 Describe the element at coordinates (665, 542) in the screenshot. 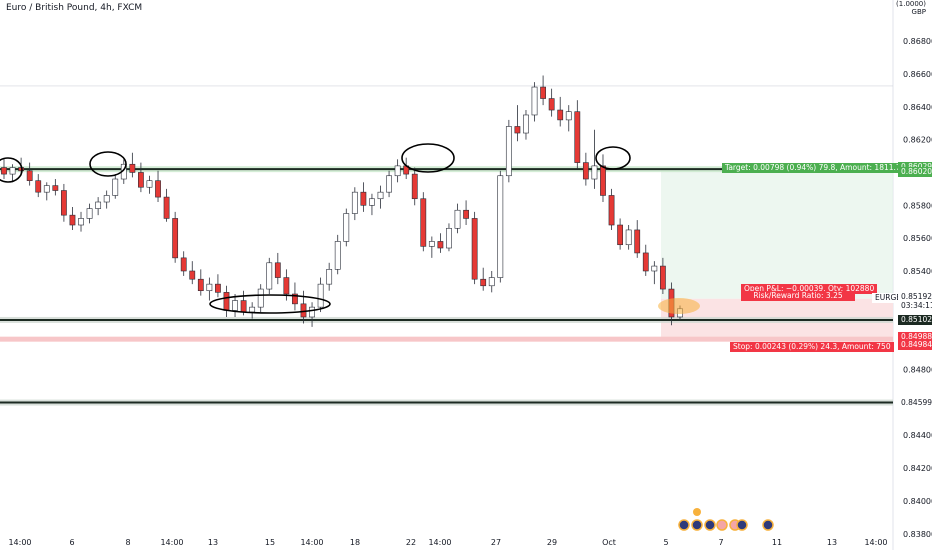

I see `x-tick-label: 5` at that location.